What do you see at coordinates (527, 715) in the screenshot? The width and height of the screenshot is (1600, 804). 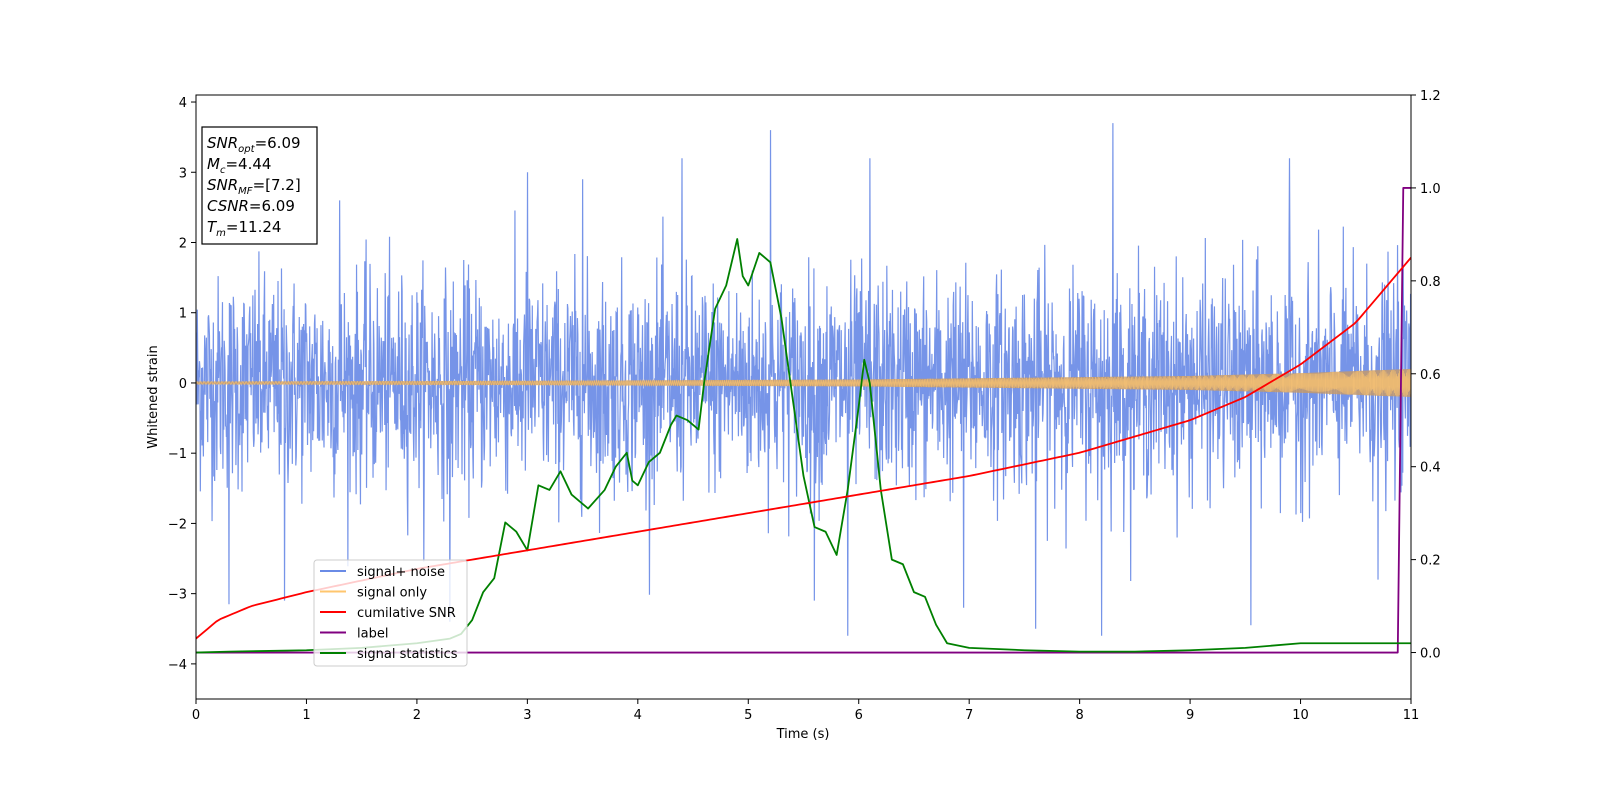 I see `x-tick-label: 3` at bounding box center [527, 715].